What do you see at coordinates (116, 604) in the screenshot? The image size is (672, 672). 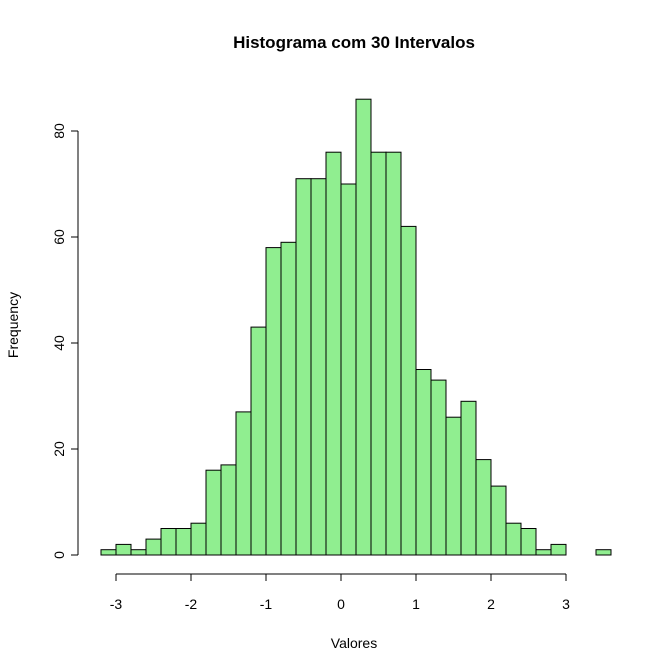 I see `x-tick-label: -3` at bounding box center [116, 604].